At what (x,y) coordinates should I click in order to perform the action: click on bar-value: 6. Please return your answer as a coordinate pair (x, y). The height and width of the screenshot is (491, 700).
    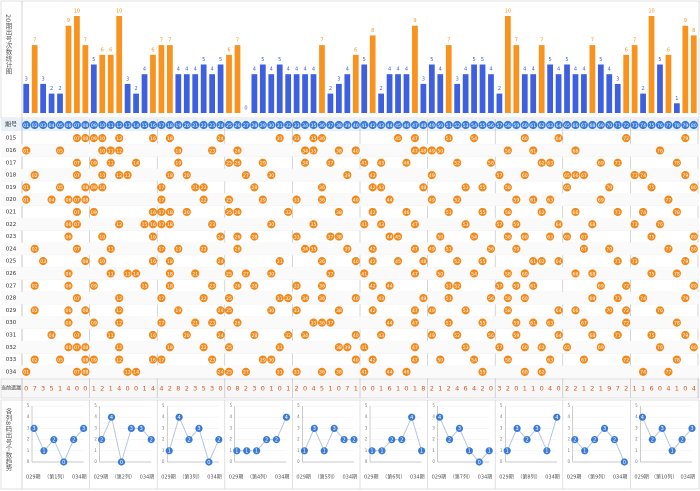
    Looking at the image, I should click on (668, 50).